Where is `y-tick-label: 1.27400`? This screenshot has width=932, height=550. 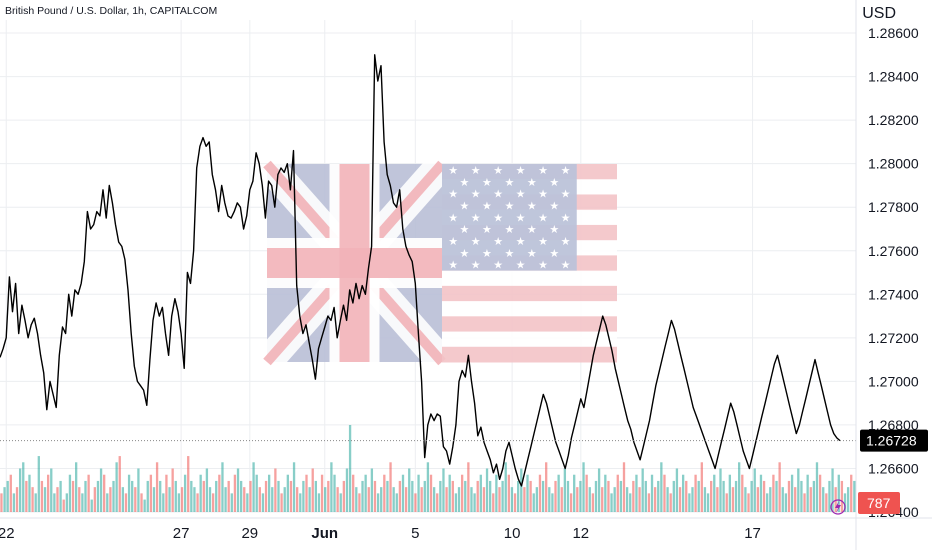 y-tick-label: 1.27400 is located at coordinates (893, 294).